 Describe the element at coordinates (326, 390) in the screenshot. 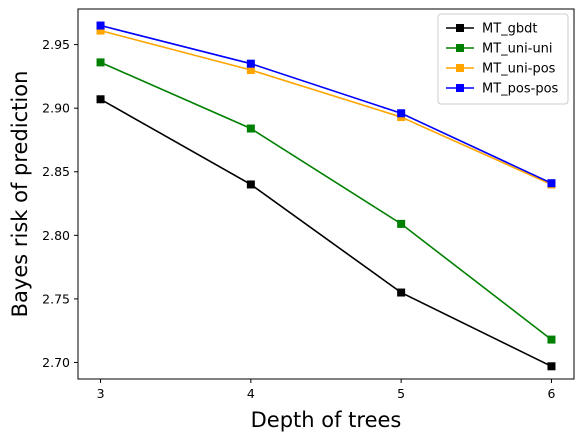

I see `x-axis: 3 4 5 6` at that location.